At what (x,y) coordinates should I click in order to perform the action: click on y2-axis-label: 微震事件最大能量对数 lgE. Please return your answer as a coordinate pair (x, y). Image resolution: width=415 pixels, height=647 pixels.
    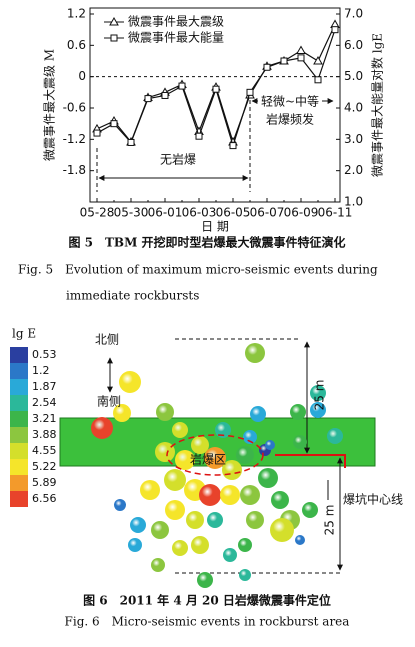
    Looking at the image, I should click on (377, 105).